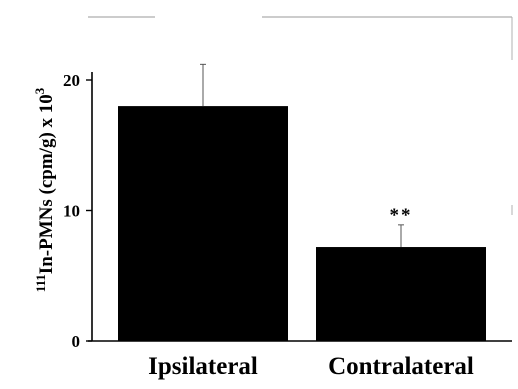 This screenshot has height=389, width=518. What do you see at coordinates (39, 90) in the screenshot?
I see `y-label-exponent: 3` at bounding box center [39, 90].